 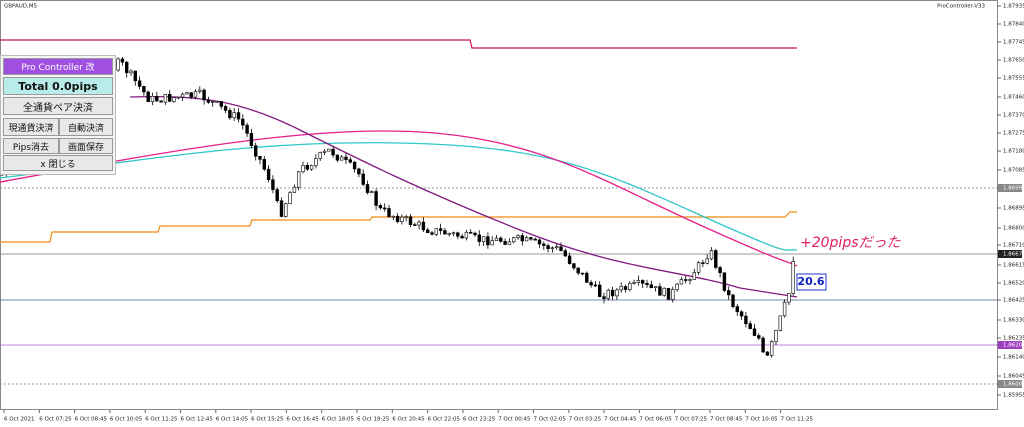 What do you see at coordinates (1013, 189) in the screenshot?
I see `price-label: 1.86990` at bounding box center [1013, 189].